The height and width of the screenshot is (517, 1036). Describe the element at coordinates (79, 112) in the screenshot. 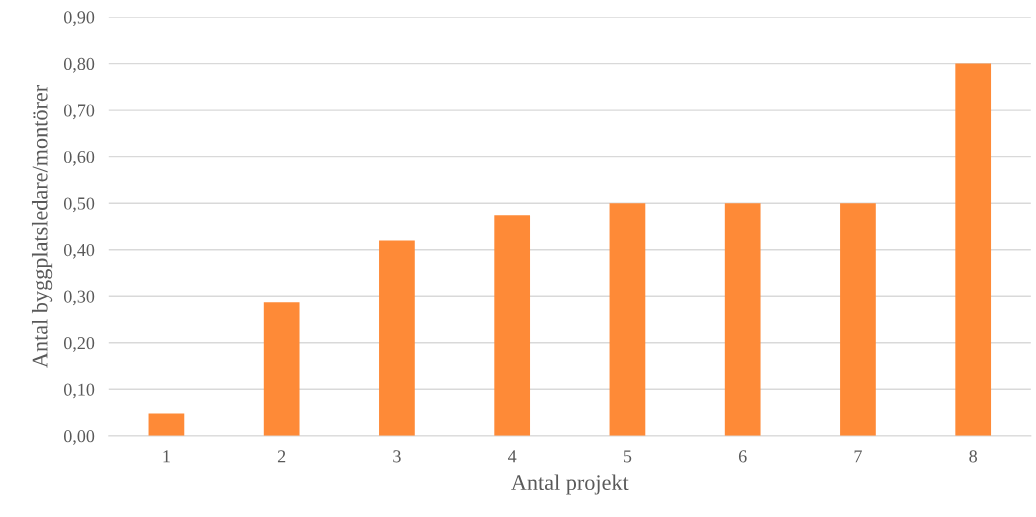

I see `y-tick-label: 0,70` at that location.